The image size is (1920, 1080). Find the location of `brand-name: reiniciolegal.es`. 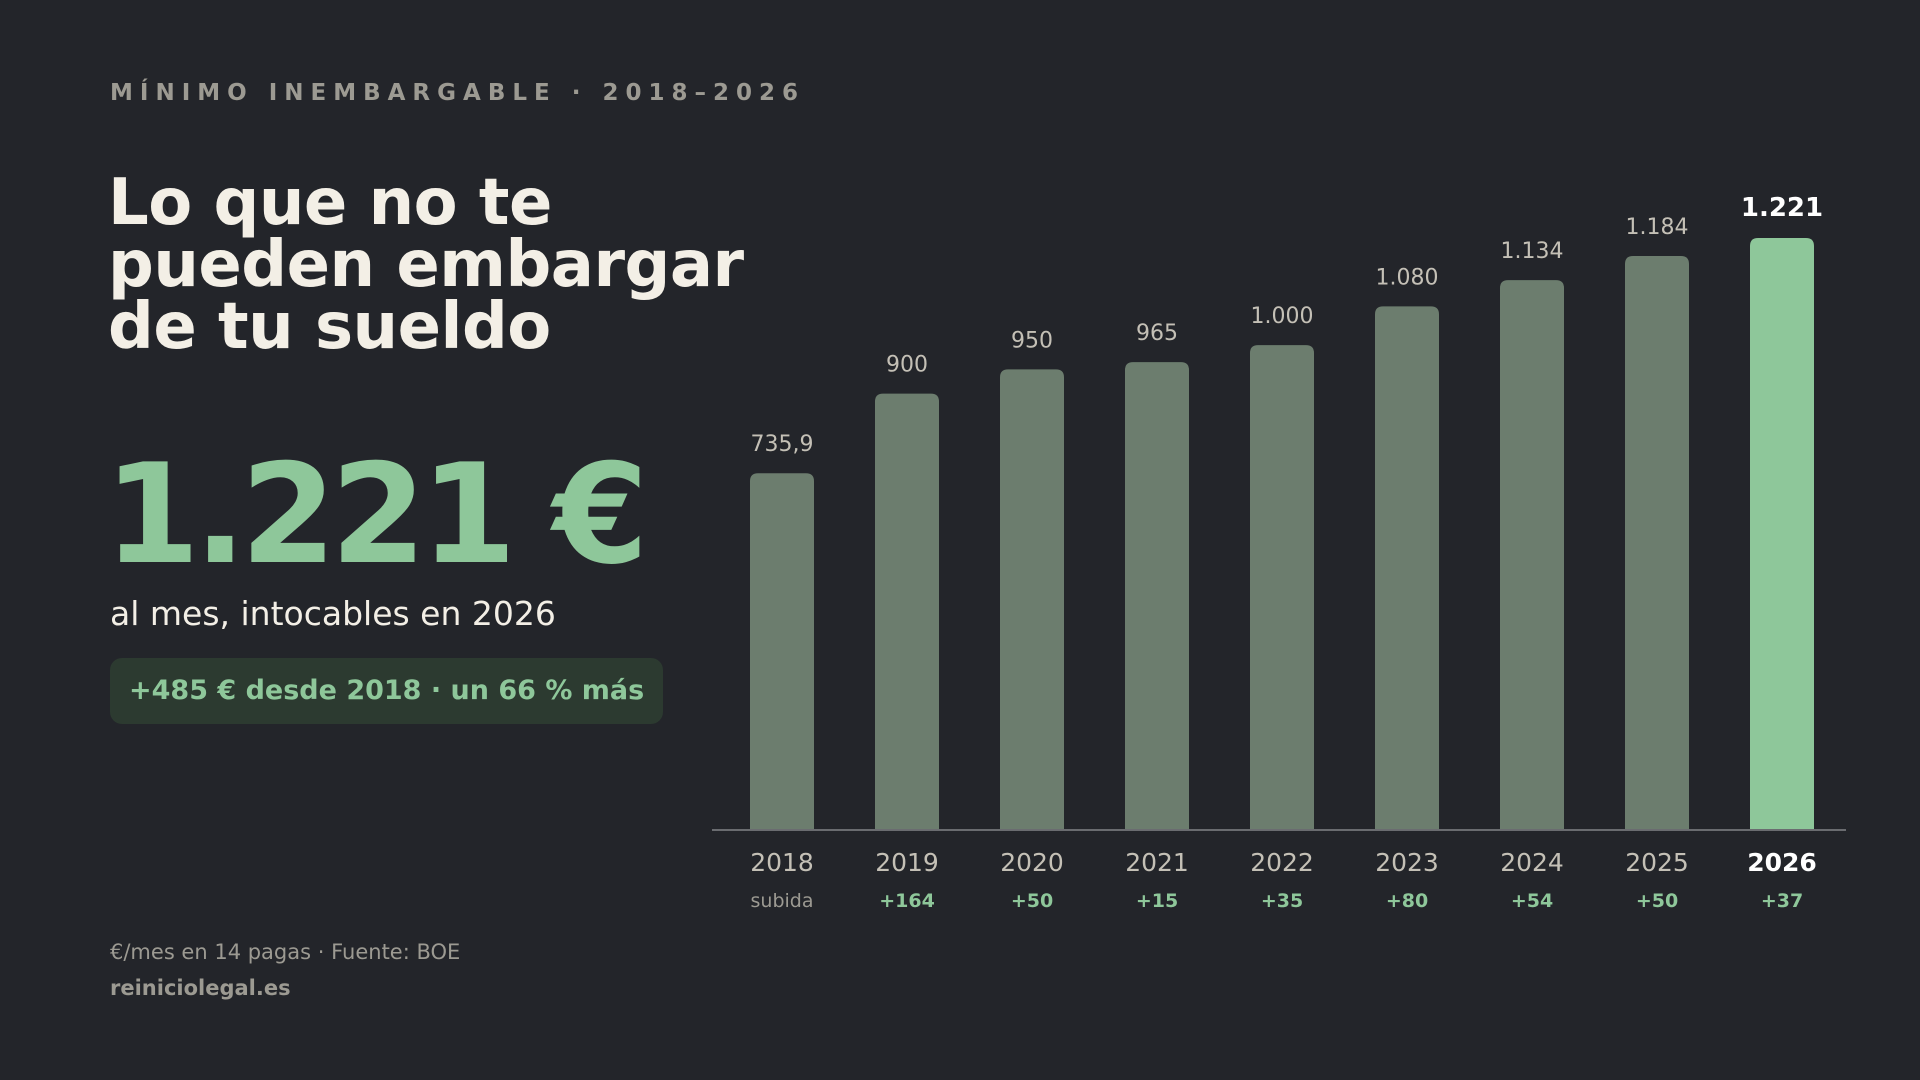

brand-name: reiniciolegal.es is located at coordinates (200, 988).